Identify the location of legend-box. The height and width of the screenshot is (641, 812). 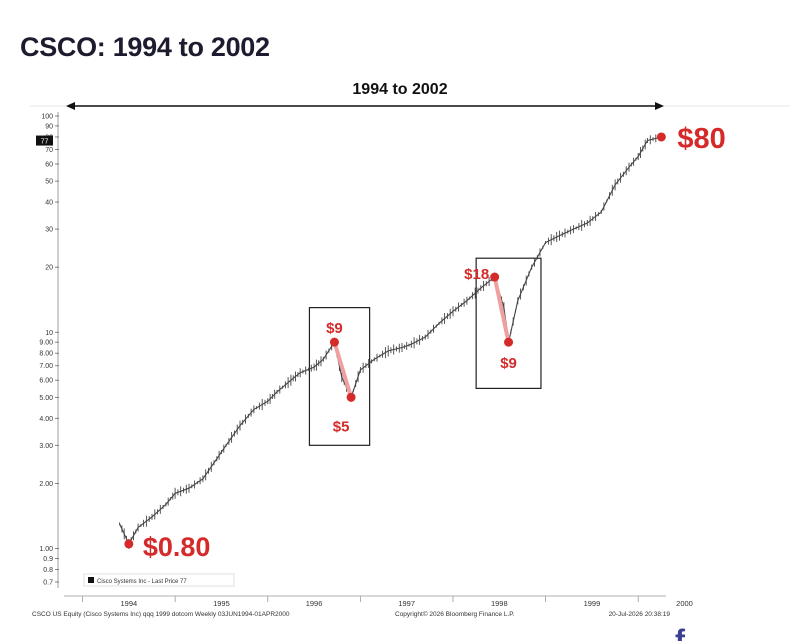
(159, 580).